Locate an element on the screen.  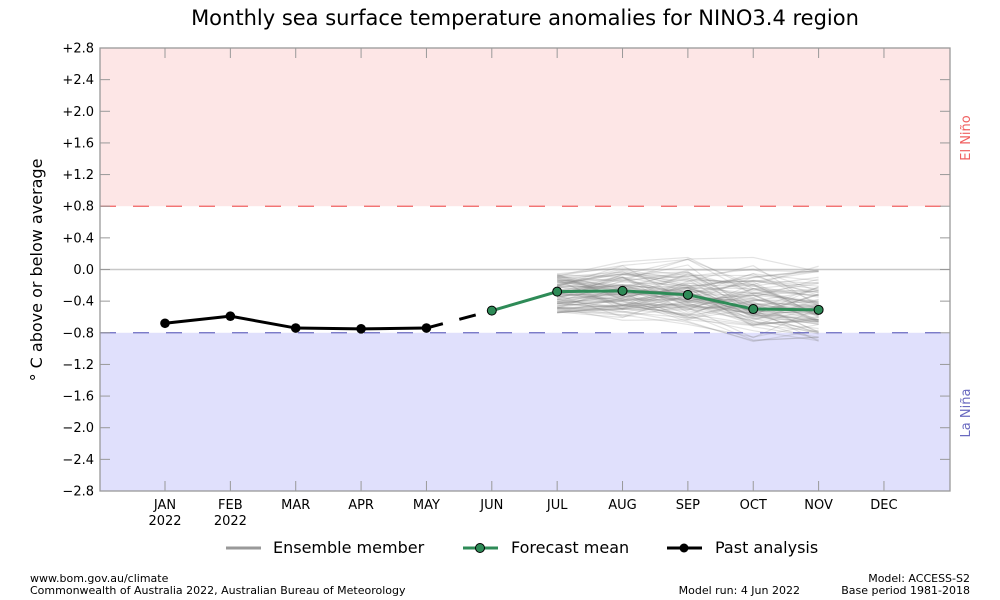
legend-past-marker is located at coordinates (684, 548).